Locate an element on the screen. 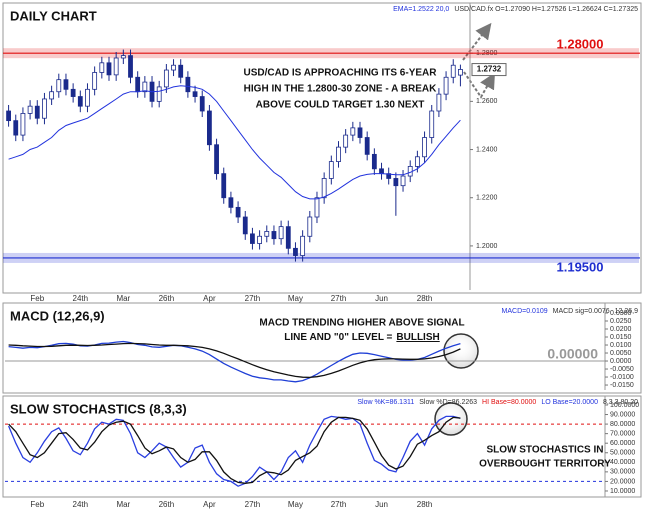 This screenshot has height=511, width=645. y-tick-label: -0.0100 is located at coordinates (622, 377).